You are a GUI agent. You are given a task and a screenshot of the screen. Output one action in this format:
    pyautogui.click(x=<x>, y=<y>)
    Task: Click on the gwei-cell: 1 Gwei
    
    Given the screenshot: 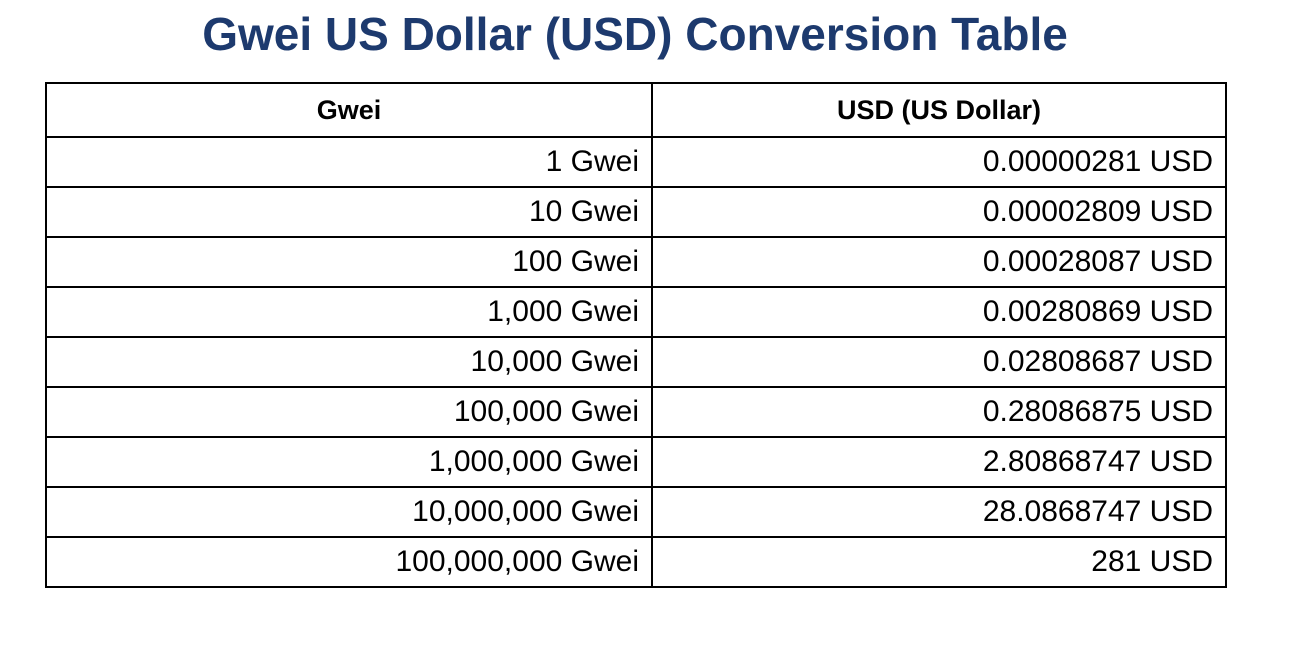 What is the action you would take?
    pyautogui.click(x=349, y=162)
    